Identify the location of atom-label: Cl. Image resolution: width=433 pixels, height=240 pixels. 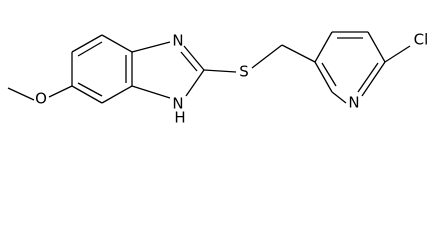
(421, 40).